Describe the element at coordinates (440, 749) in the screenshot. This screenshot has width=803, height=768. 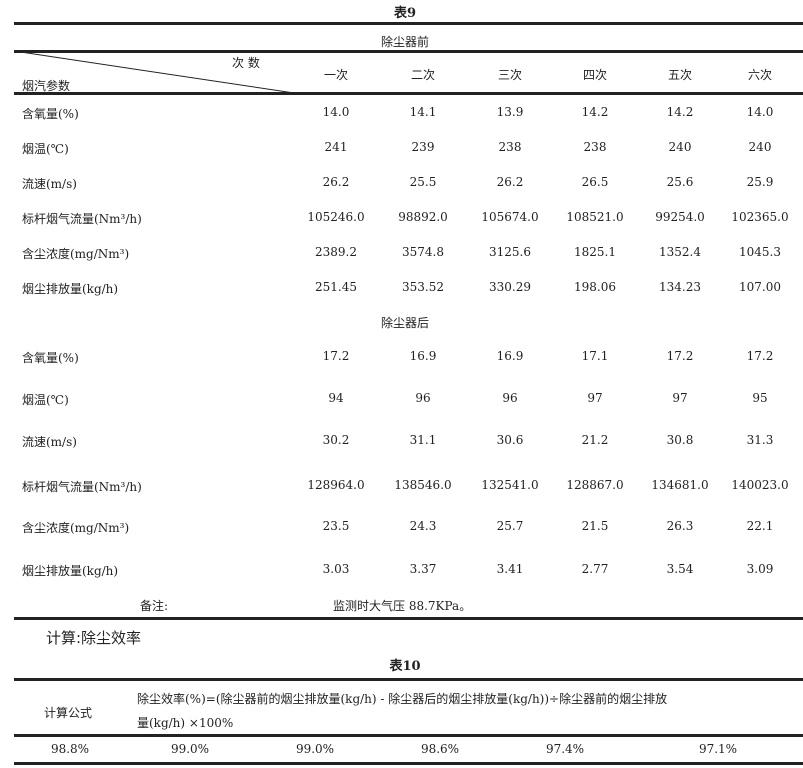
I see `efficiency-value: 98.6%` at that location.